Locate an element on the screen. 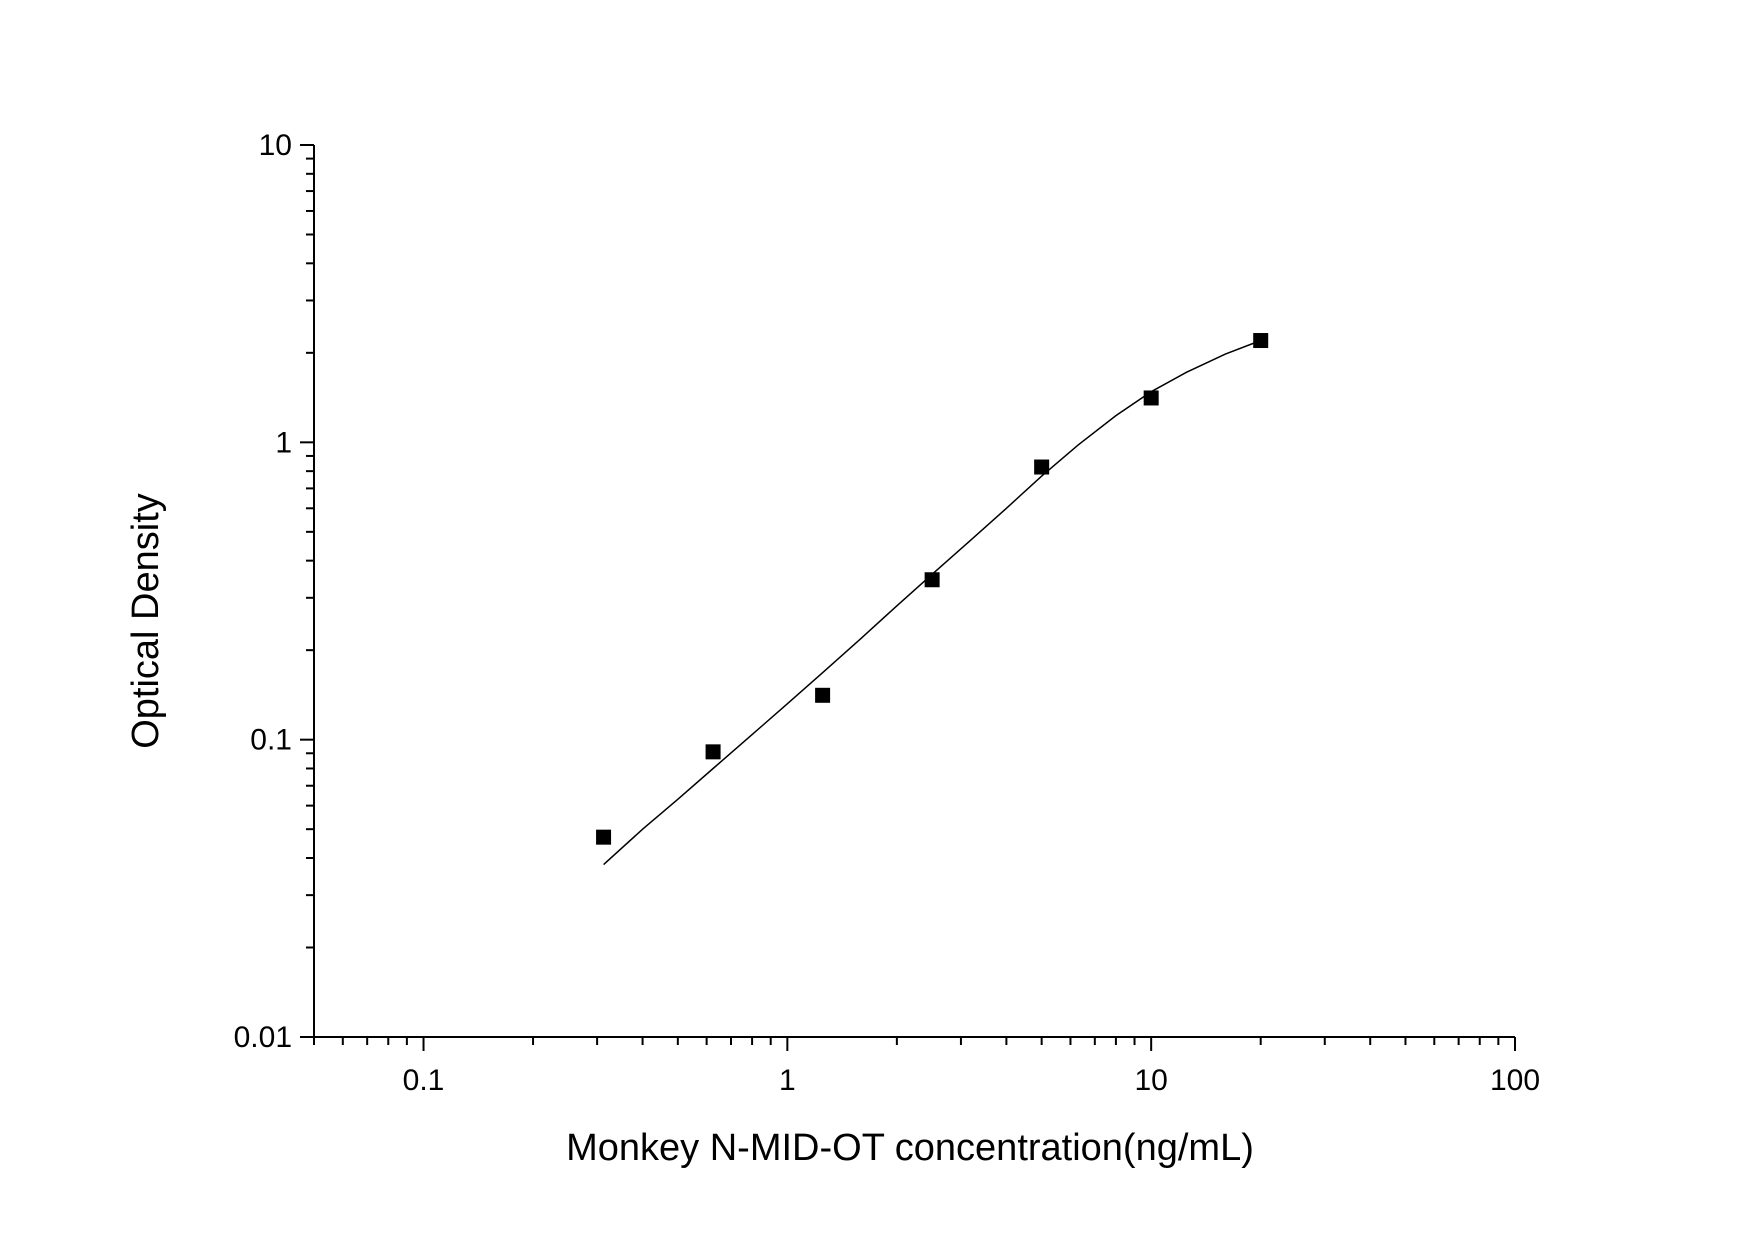  y-tick-label: 1 is located at coordinates (283, 442).